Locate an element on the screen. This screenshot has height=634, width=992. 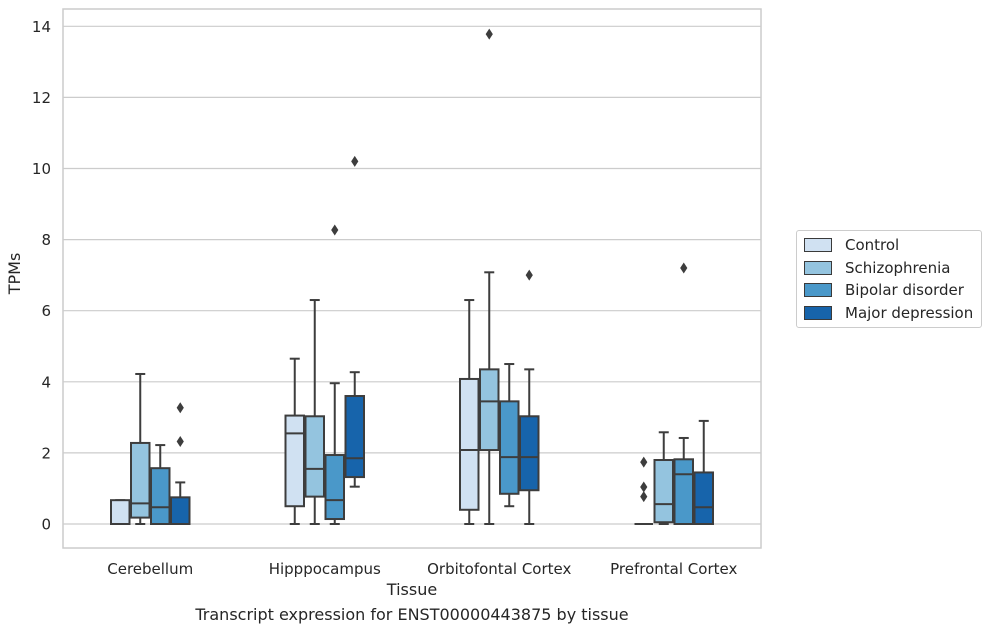
x-tick-label: Cerebellum is located at coordinates (150, 569).